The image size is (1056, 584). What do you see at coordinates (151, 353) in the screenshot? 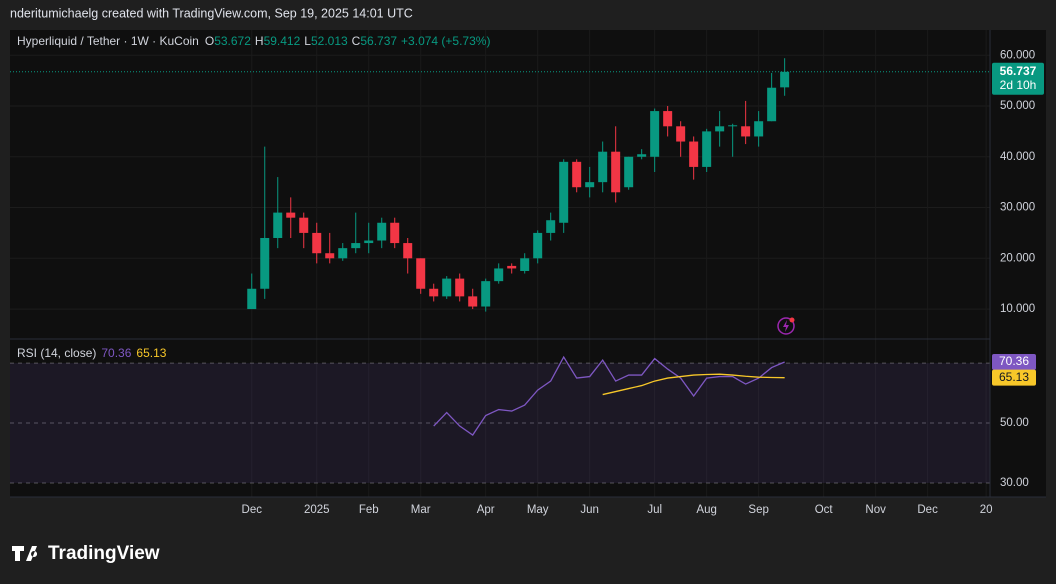
I see `ma-value: 65.13` at bounding box center [151, 353].